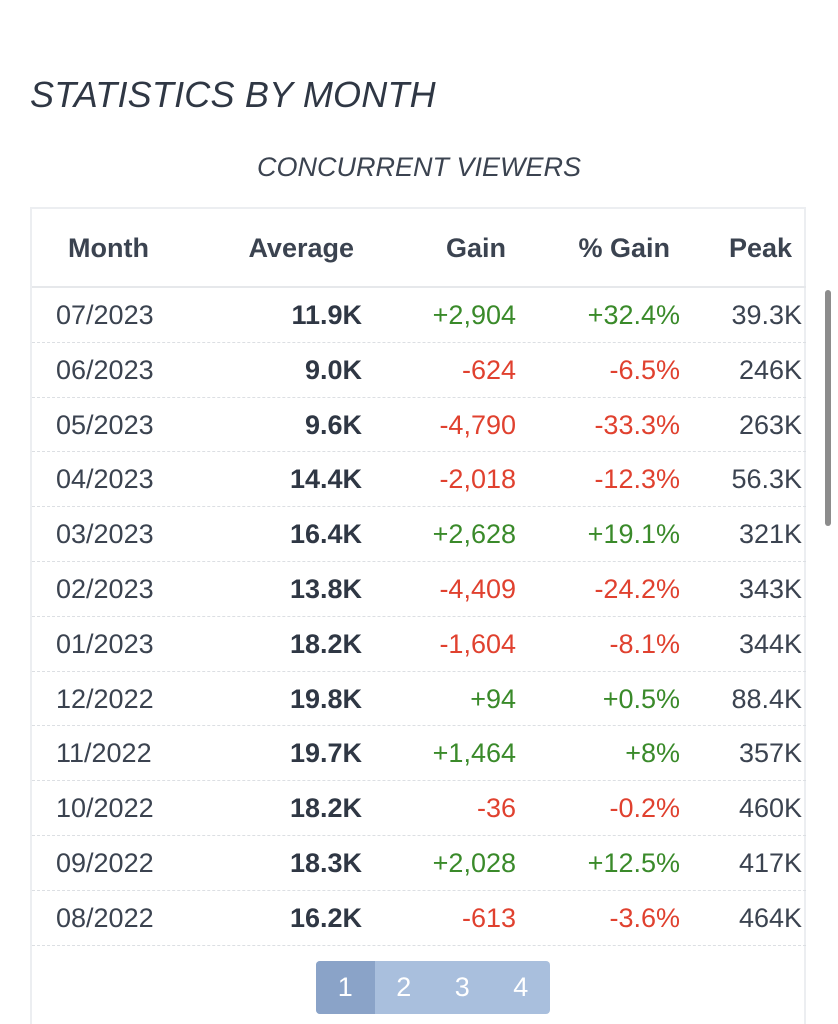 This screenshot has height=1024, width=838. I want to click on peak-cell: 56.3K, so click(766, 479).